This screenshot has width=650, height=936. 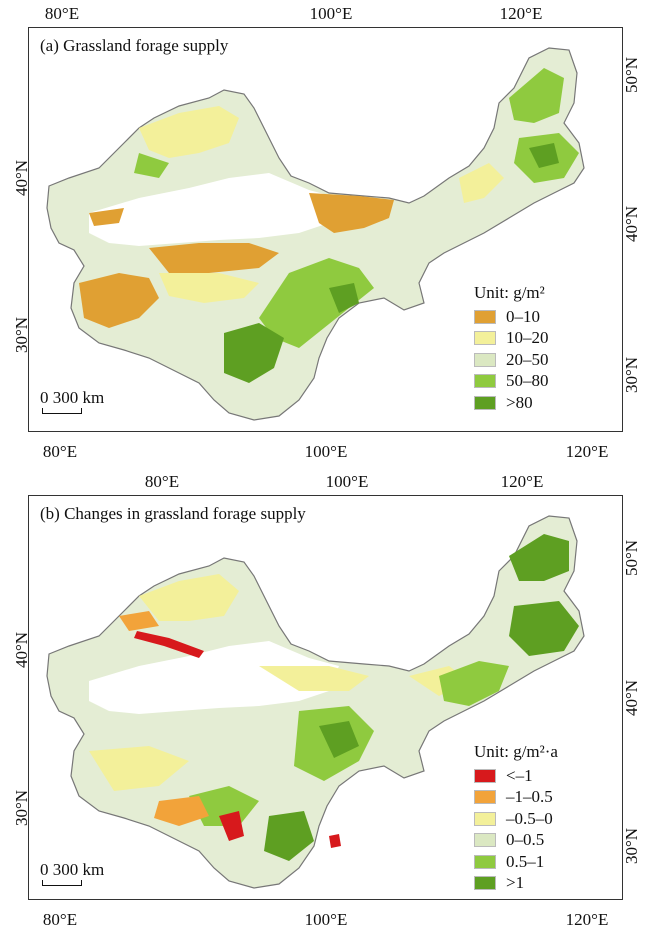 I want to click on legend-item: 50–80, so click(x=511, y=382).